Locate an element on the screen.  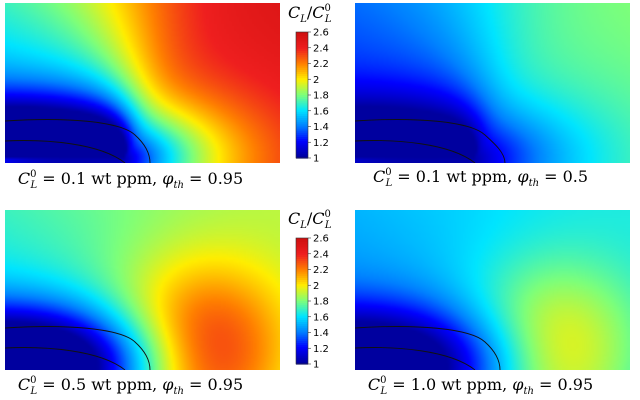
panel-caption: C0 L = 0.5 wt ppm, φth = 0.95 is located at coordinates (130, 386).